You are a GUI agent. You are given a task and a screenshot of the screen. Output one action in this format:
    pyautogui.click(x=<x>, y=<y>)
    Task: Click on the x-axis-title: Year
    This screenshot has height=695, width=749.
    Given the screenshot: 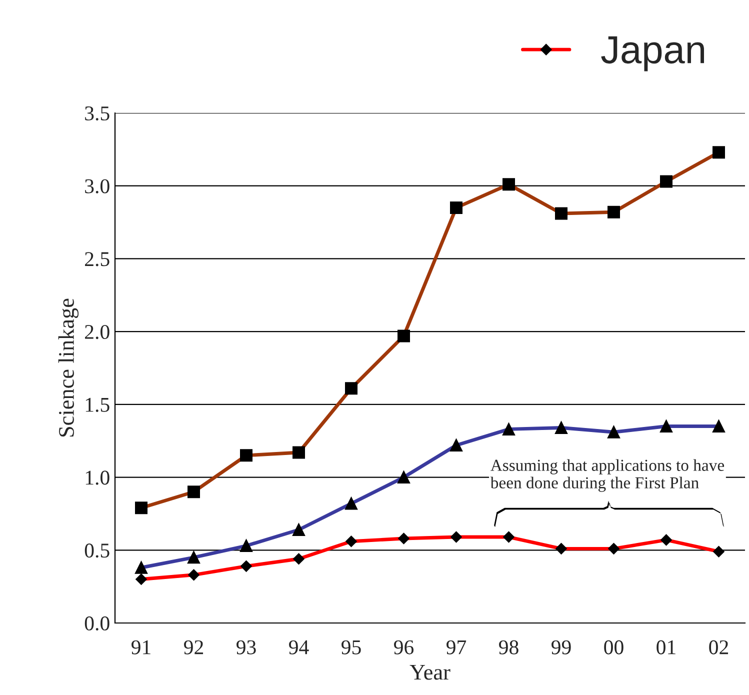 What is the action you would take?
    pyautogui.click(x=430, y=672)
    